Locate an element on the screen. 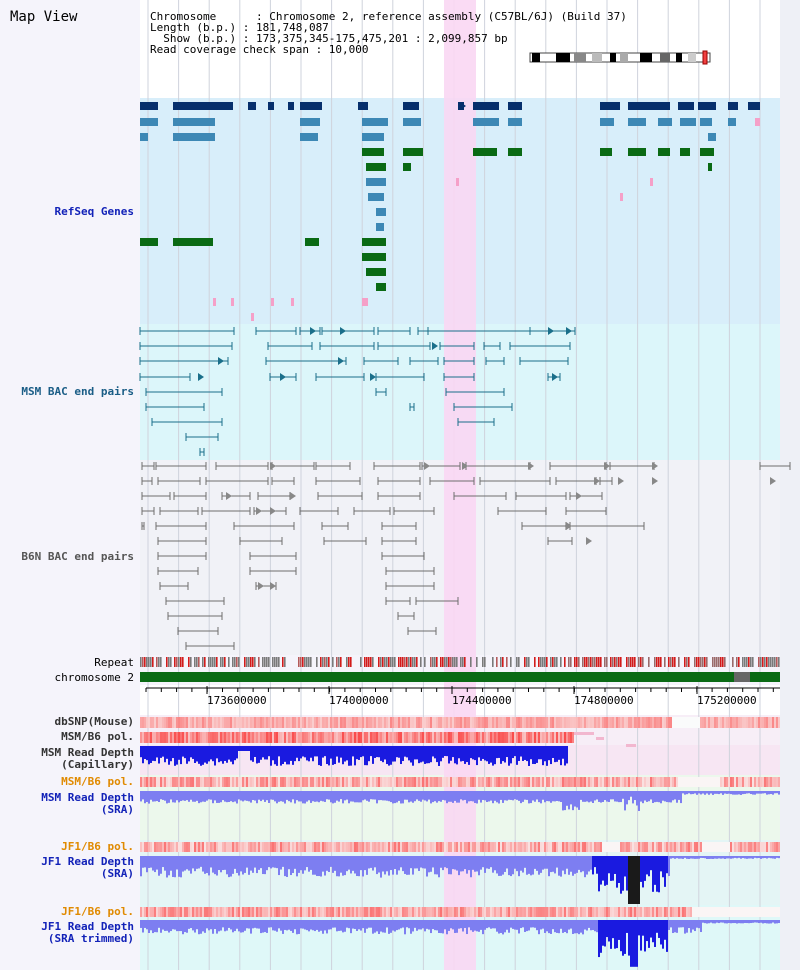  track-label-b6n-bac: B6N BAC end pairs is located at coordinates (77, 556).